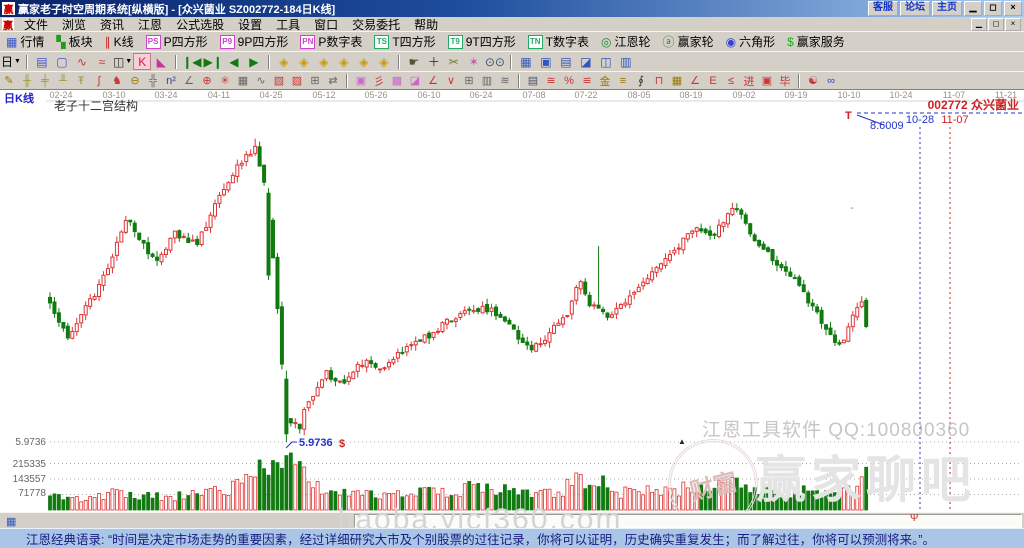  Describe the element at coordinates (11, 61) in the screenshot. I see `period-day-button: 日 ▼` at that location.